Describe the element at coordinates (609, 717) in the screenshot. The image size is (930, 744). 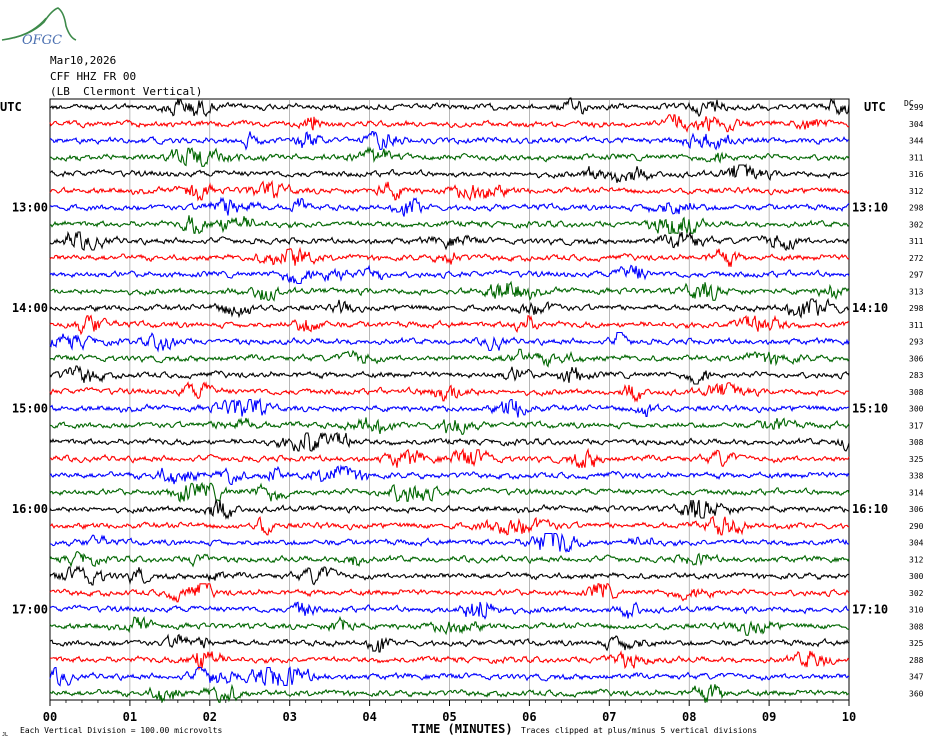
I see `x-tick-label: 07` at that location.